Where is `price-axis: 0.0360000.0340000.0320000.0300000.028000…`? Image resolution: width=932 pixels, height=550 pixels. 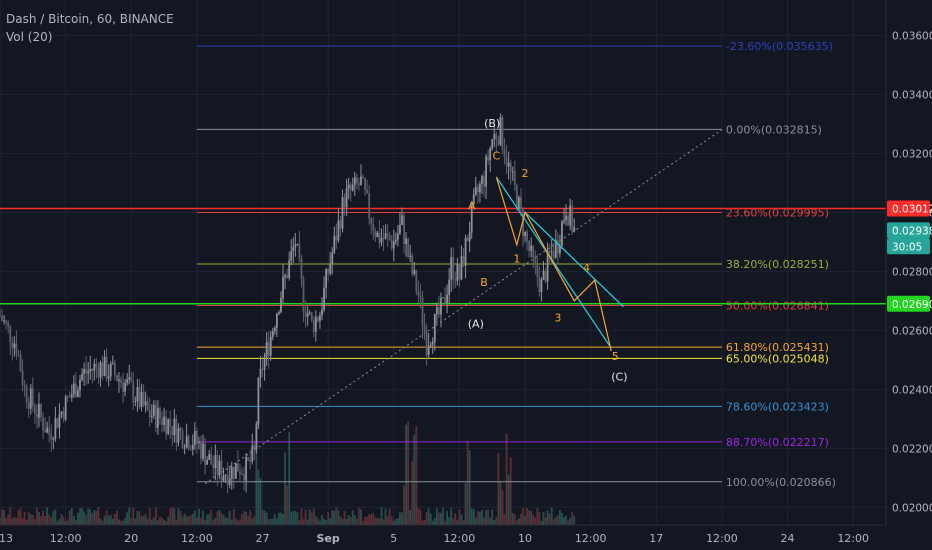
price-axis: 0.0360000.0340000.0320000.0300000.028000… is located at coordinates (908, 275).